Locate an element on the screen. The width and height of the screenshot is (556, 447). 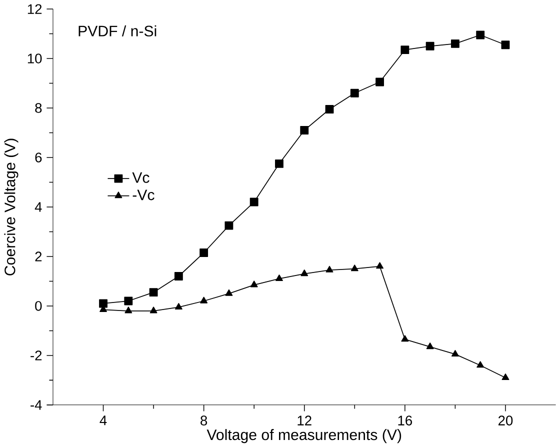
x-tick-label: 16 is located at coordinates (405, 421).